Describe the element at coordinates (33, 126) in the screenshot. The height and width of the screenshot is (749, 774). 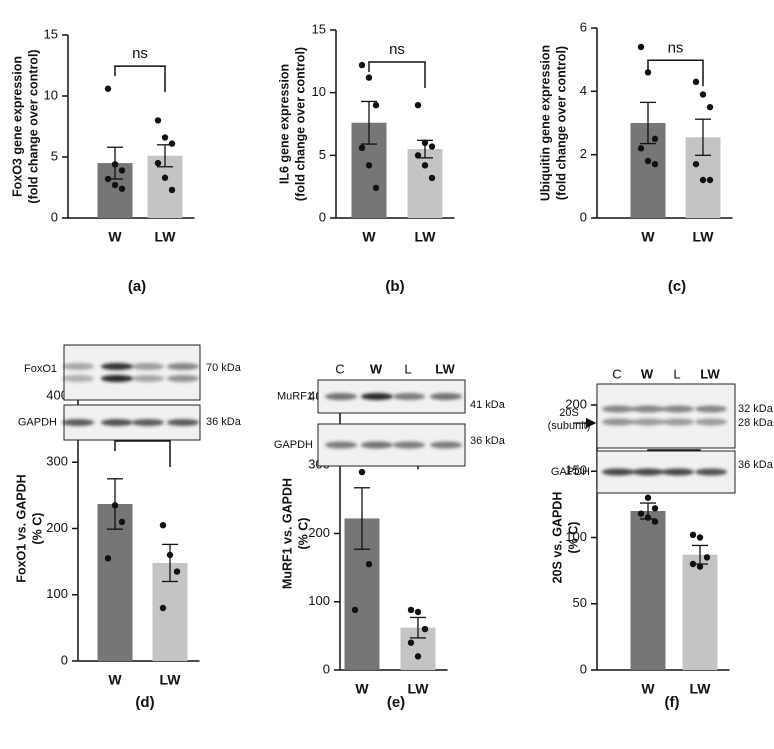
I see `y-axis-label: (fold change over control)` at that location.